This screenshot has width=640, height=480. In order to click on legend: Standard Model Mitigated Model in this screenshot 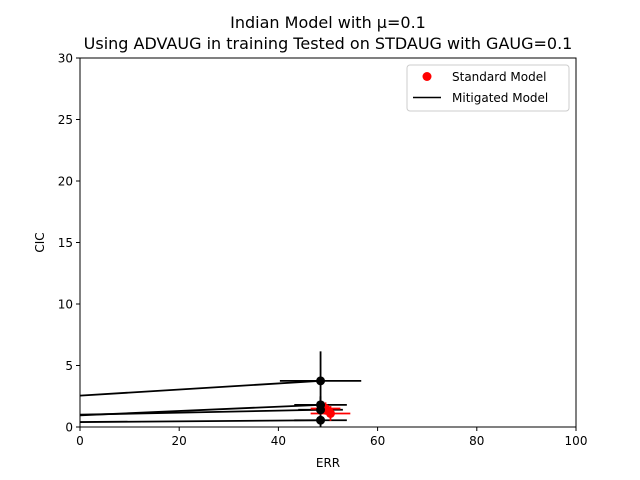, I will do `click(488, 88)`.